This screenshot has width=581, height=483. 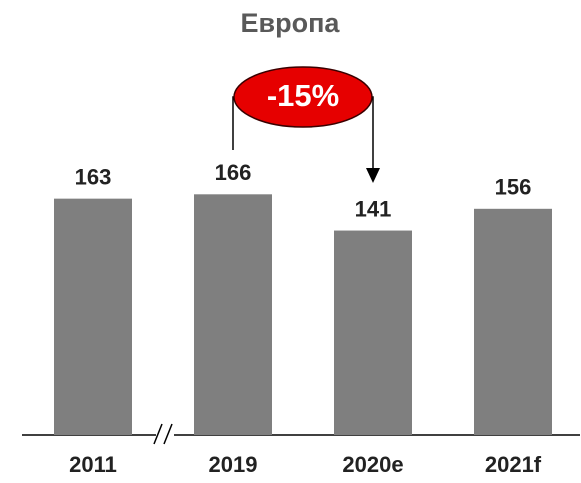 What do you see at coordinates (233, 172) in the screenshot?
I see `value-label: 166` at bounding box center [233, 172].